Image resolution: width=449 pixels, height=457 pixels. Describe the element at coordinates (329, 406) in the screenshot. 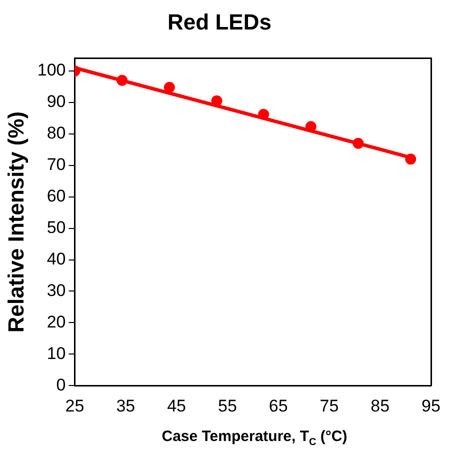

I see `x-tick-label: 75` at that location.